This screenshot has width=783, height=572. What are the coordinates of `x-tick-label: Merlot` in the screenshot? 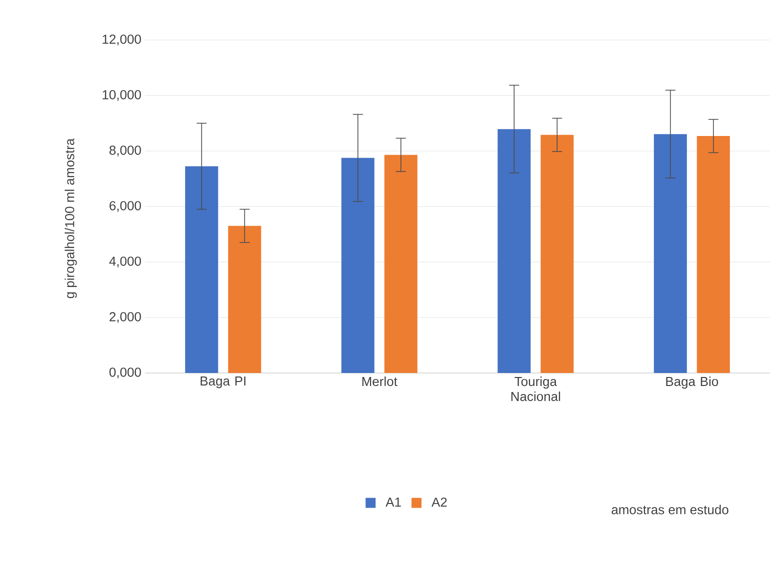 It's located at (380, 381).